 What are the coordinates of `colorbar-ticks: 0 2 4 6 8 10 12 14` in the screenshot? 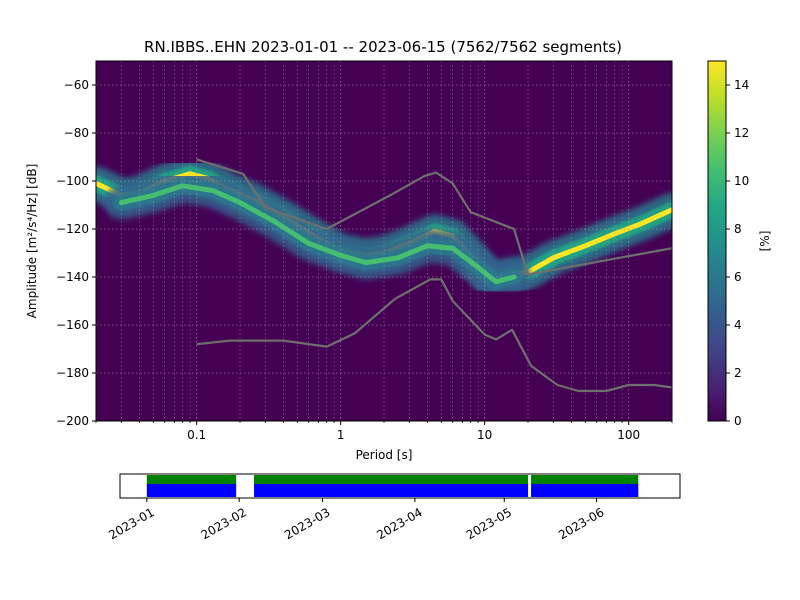 It's located at (737, 253).